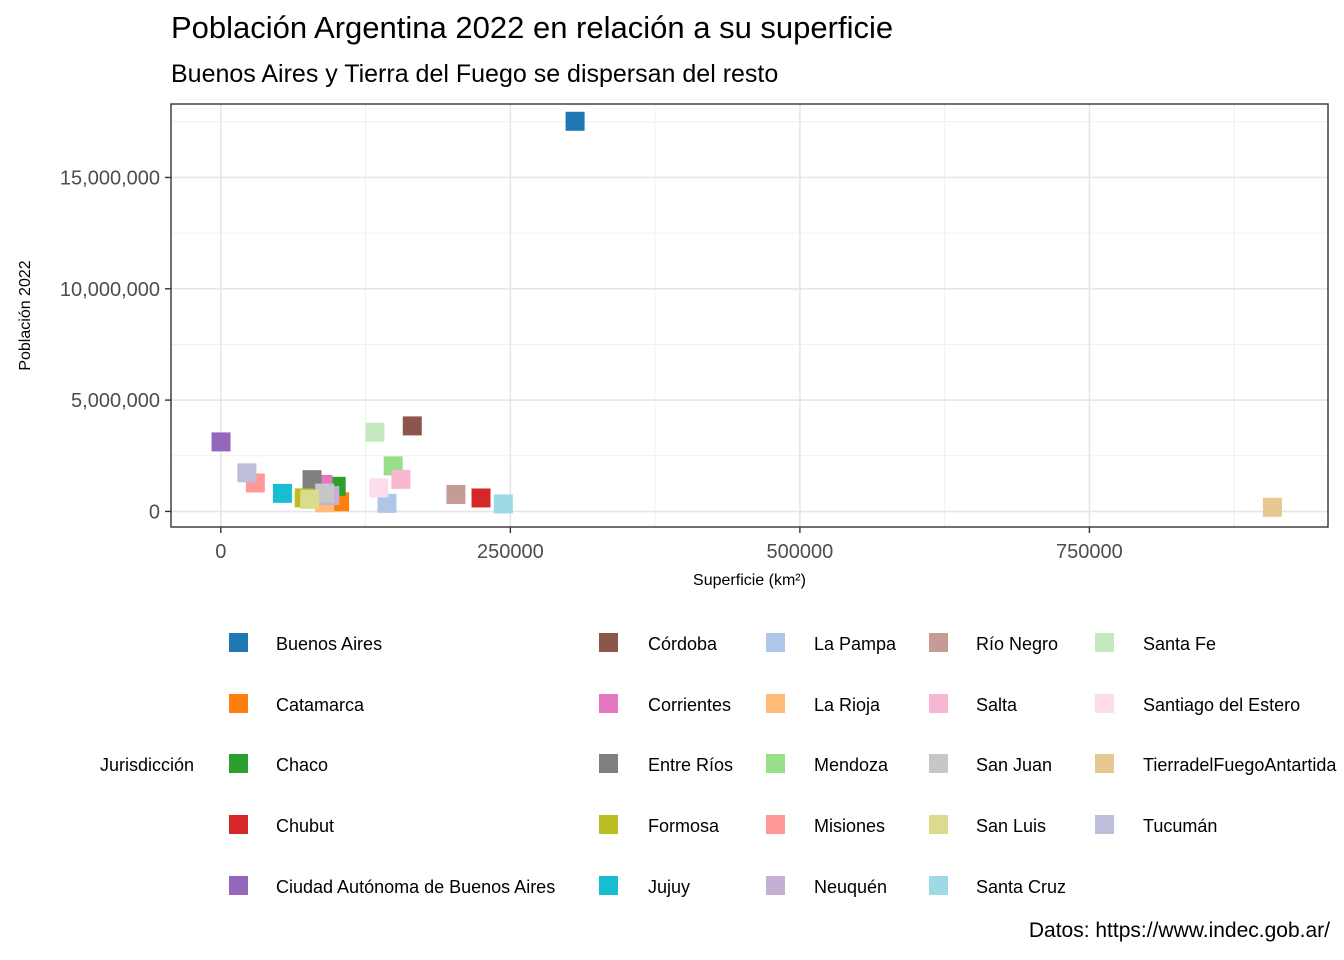  What do you see at coordinates (1089, 552) in the screenshot?
I see `x-tick-label: 750000` at bounding box center [1089, 552].